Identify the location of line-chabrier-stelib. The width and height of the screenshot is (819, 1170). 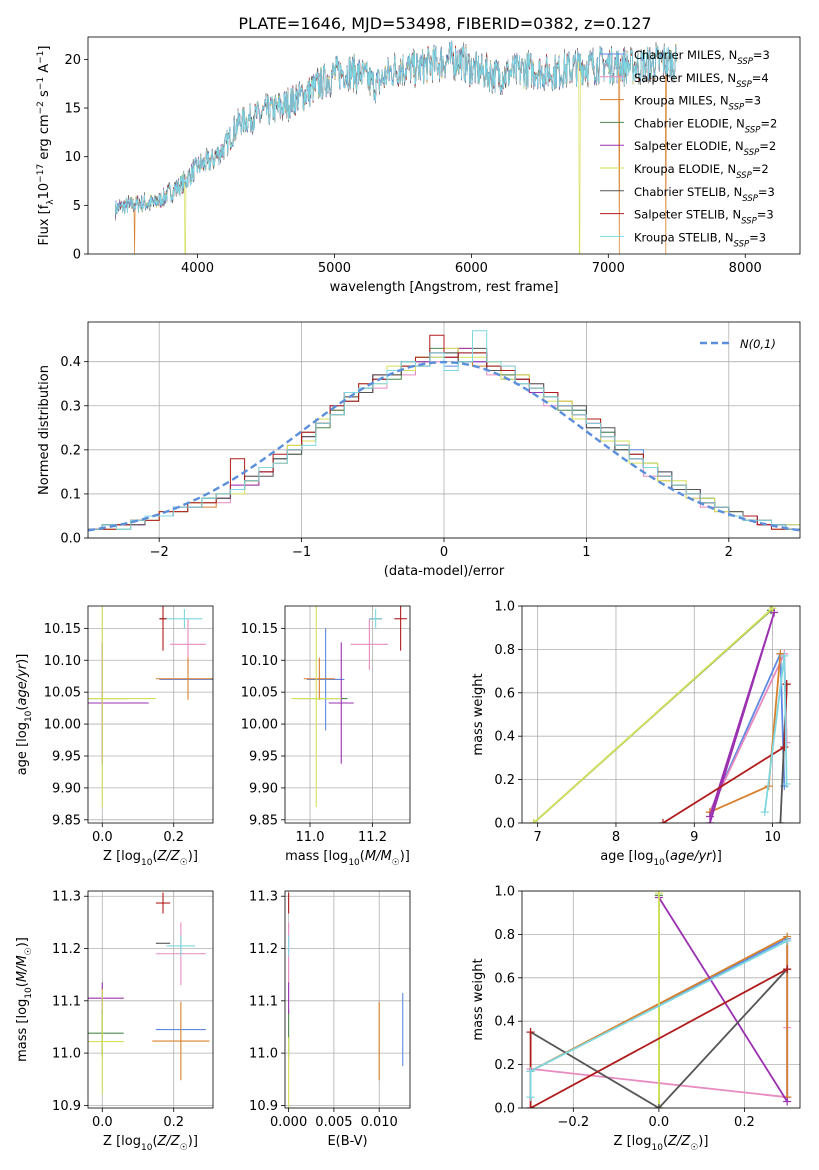
(659, 1038).